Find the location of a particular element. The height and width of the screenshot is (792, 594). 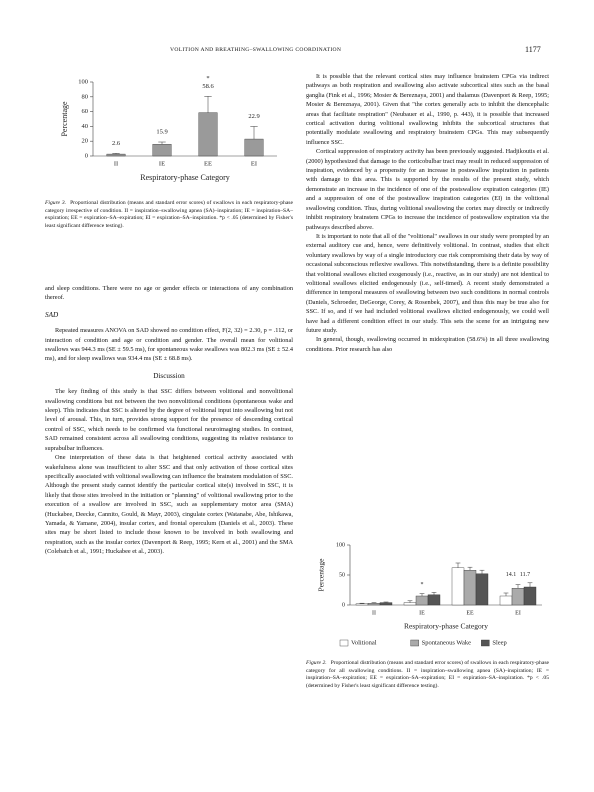

annotation: 14.1 is located at coordinates (511, 575).